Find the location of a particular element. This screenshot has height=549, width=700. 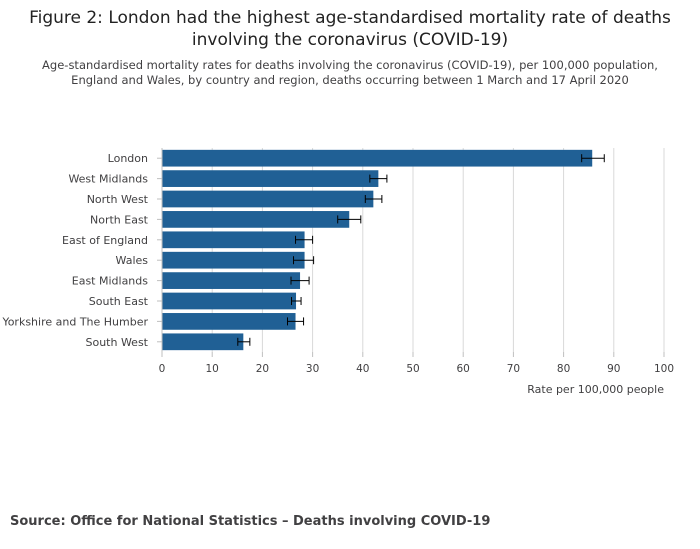

x-tick-label: 100 is located at coordinates (664, 369).